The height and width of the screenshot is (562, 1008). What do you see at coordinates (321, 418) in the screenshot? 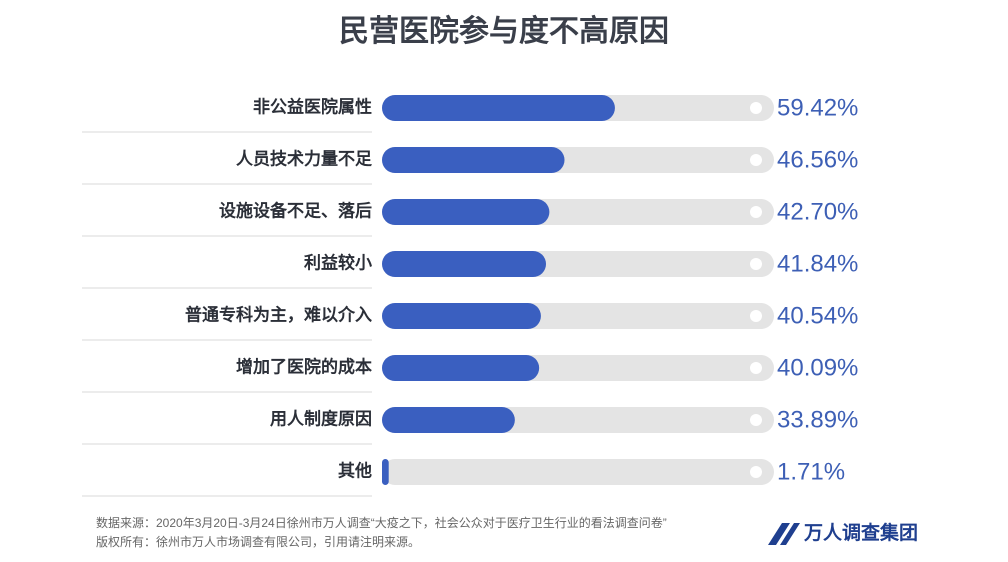
I see `category-label: 用人制度原因` at bounding box center [321, 418].